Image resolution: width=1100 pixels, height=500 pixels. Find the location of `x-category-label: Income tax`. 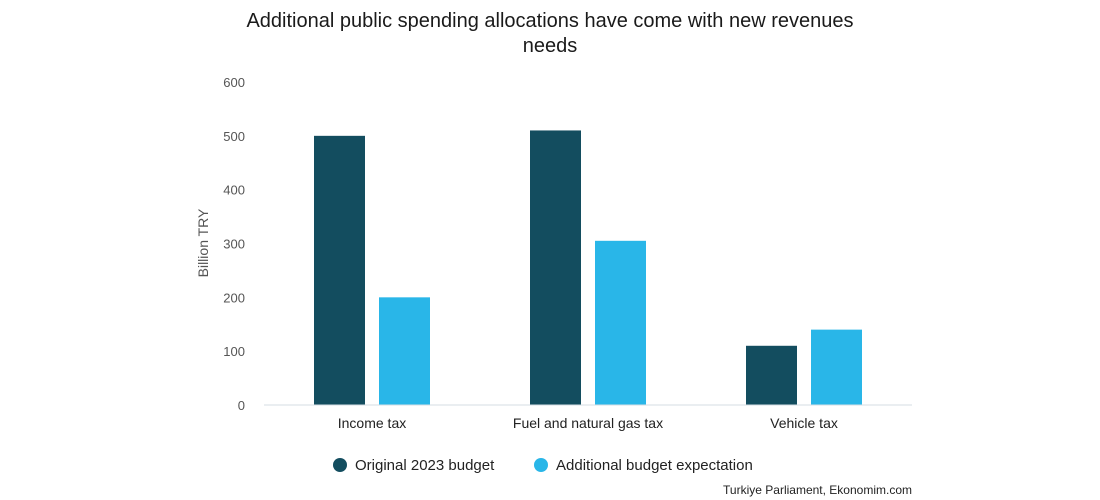

x-category-label: Income tax is located at coordinates (372, 423).